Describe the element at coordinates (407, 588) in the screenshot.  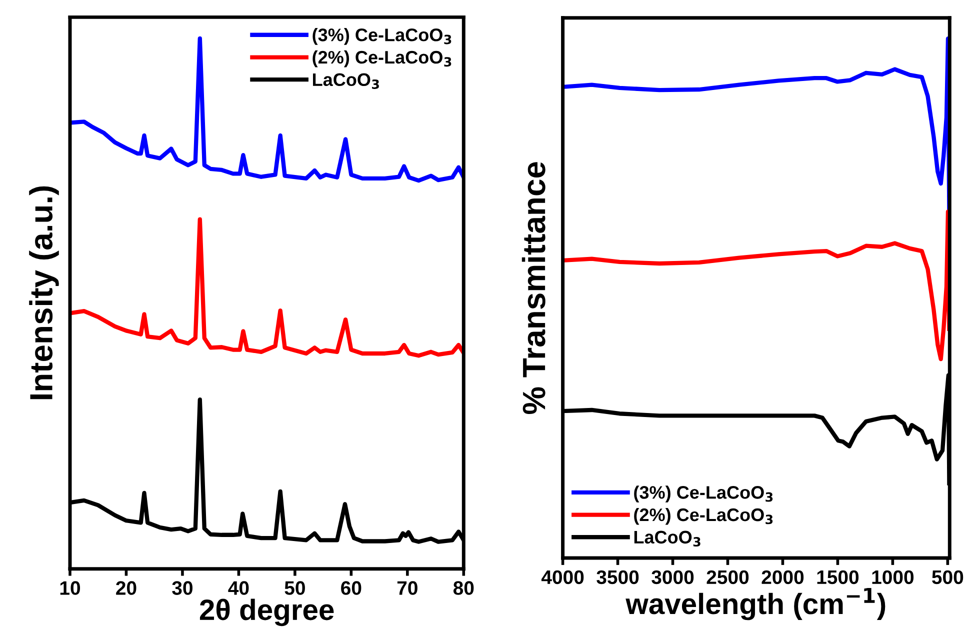
I see `x-tick-label: 70` at that location.